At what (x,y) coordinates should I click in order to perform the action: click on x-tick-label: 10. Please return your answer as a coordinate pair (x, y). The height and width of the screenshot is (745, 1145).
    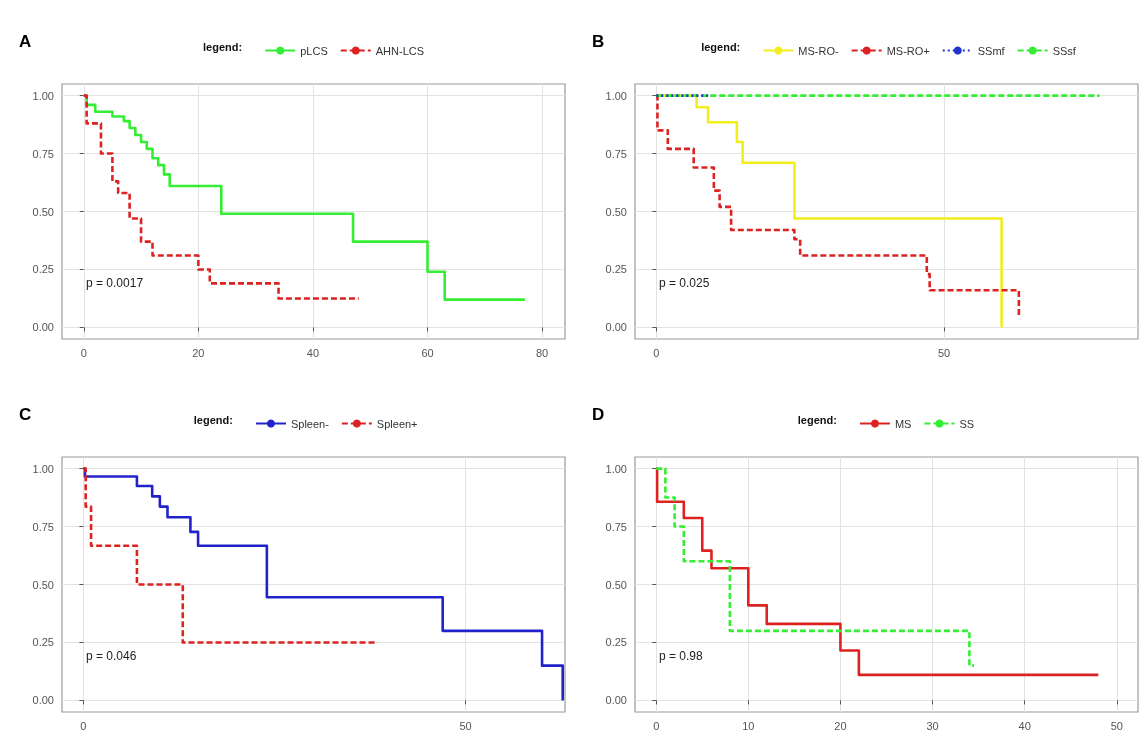
    Looking at the image, I should click on (747, 725).